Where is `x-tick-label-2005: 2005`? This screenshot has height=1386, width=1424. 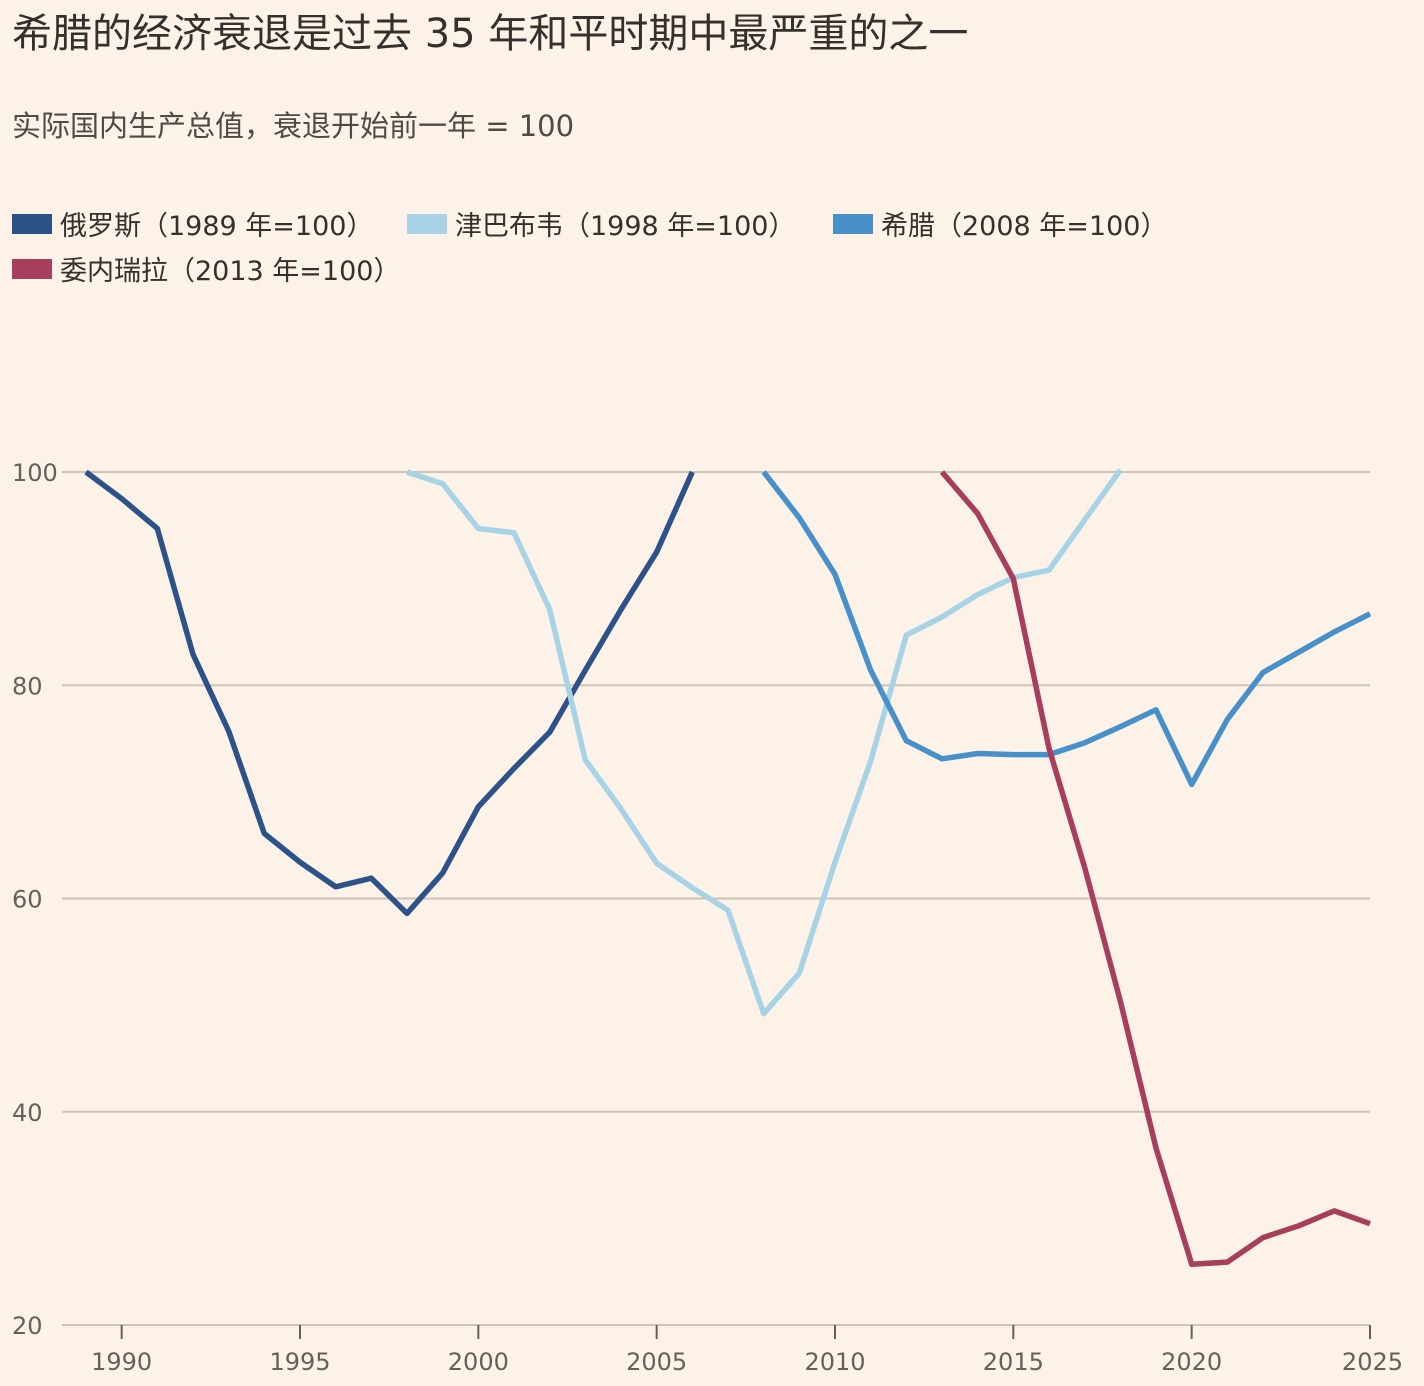 x-tick-label-2005: 2005 is located at coordinates (656, 1362).